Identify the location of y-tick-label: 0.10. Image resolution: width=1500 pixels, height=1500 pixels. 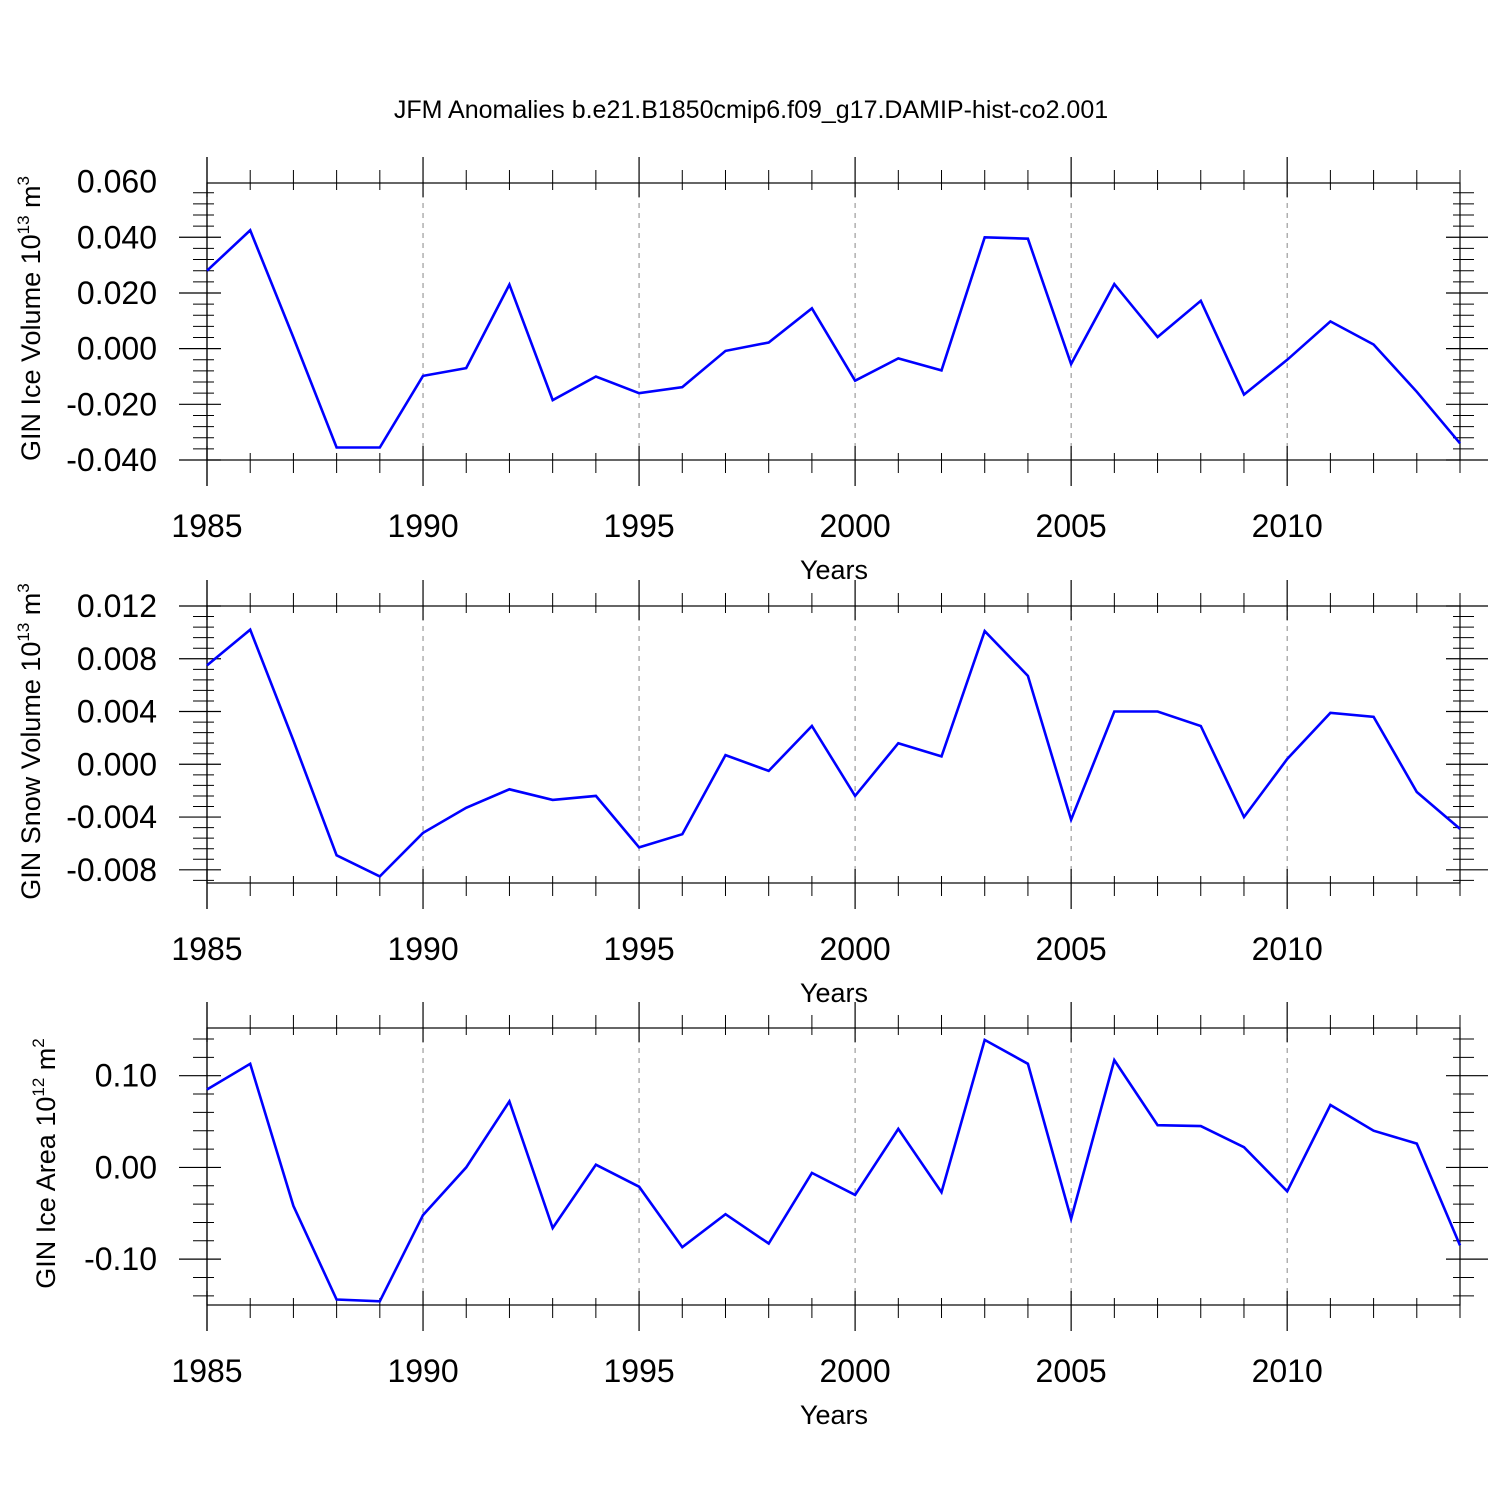
(126, 1076).